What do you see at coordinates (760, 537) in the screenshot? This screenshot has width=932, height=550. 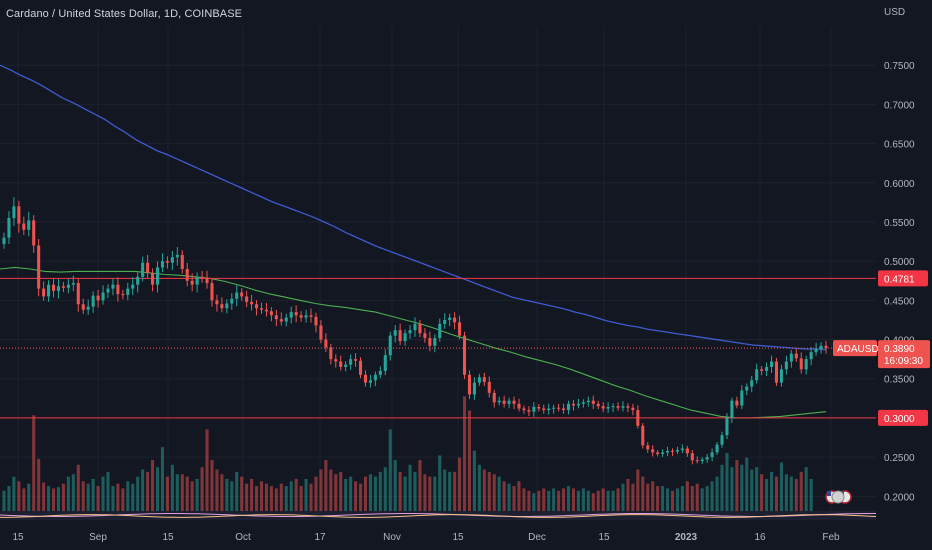 I see `date-tick-label: 16` at bounding box center [760, 537].